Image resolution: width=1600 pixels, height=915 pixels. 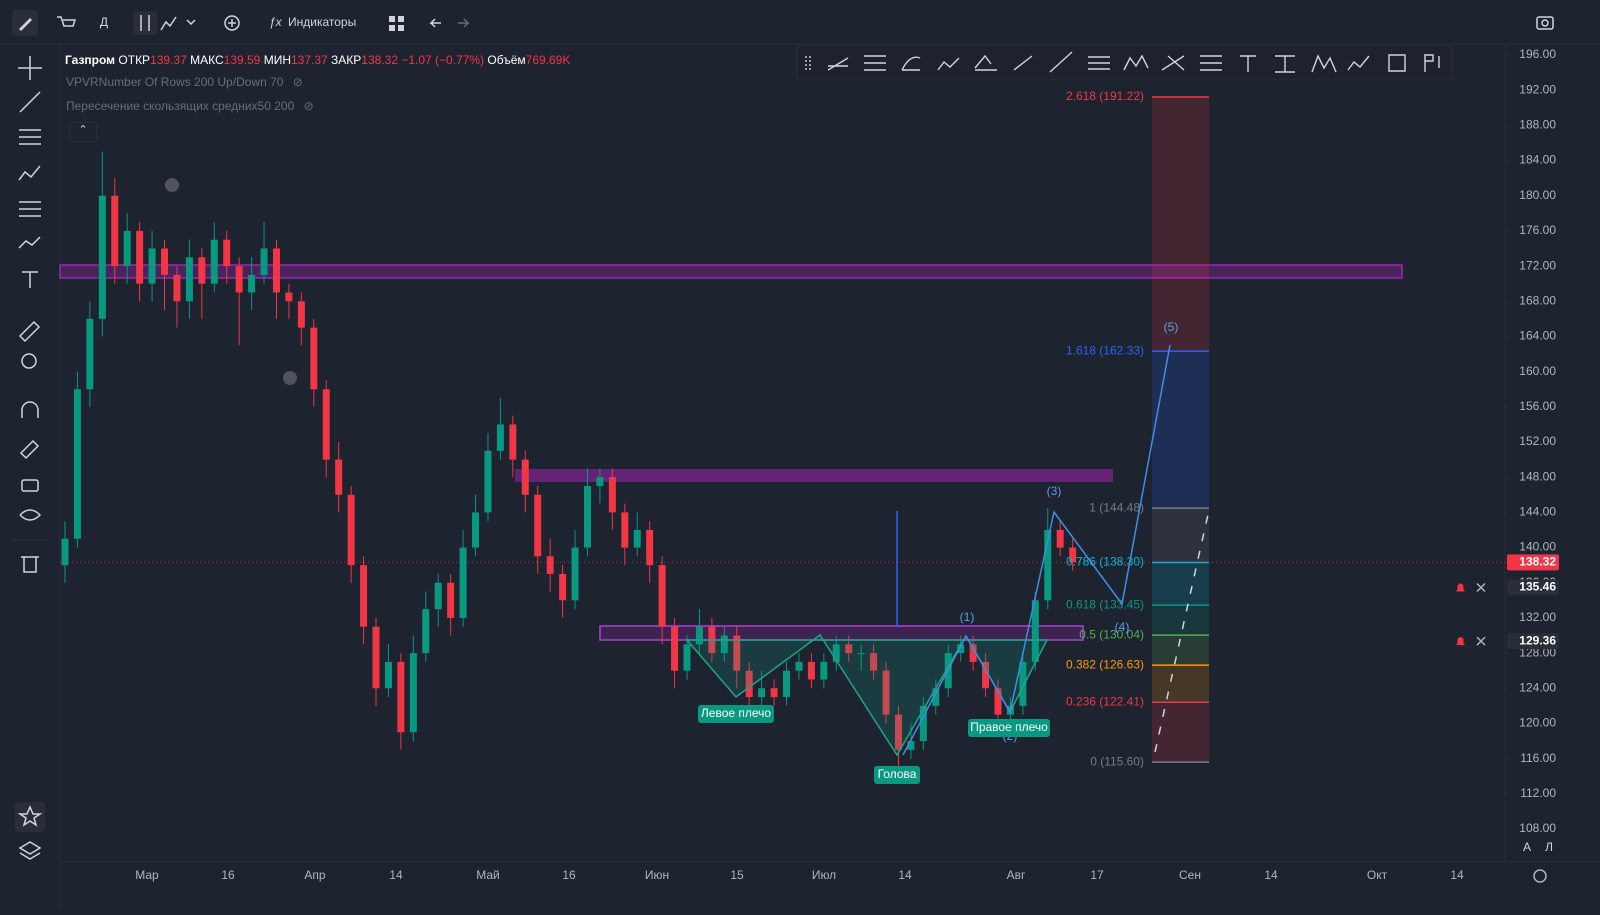 What do you see at coordinates (30, 137) in the screenshot?
I see `hlines-tool` at bounding box center [30, 137].